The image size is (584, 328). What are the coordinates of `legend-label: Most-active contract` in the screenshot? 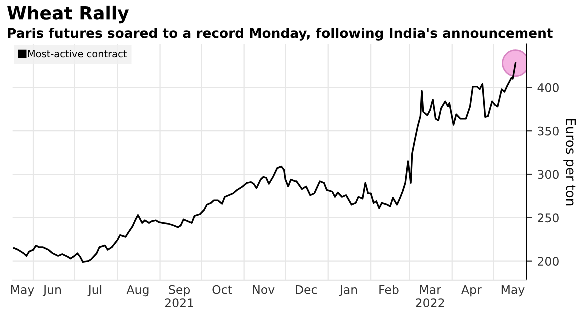 It's located at (77, 54).